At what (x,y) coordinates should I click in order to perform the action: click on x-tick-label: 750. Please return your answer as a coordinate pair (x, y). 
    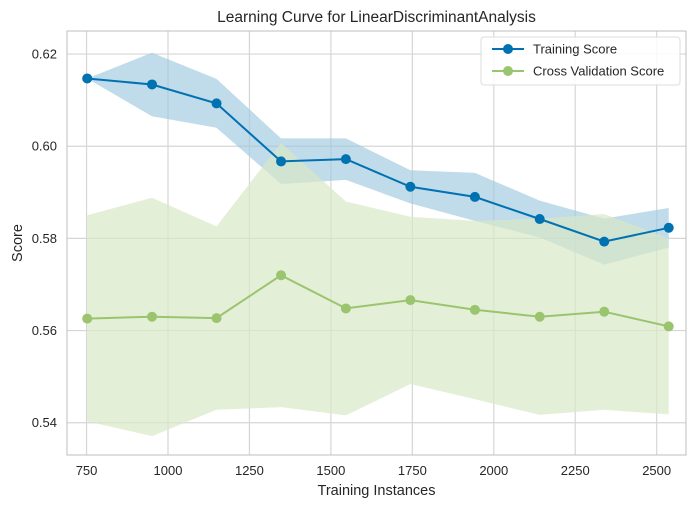
    Looking at the image, I should click on (87, 470).